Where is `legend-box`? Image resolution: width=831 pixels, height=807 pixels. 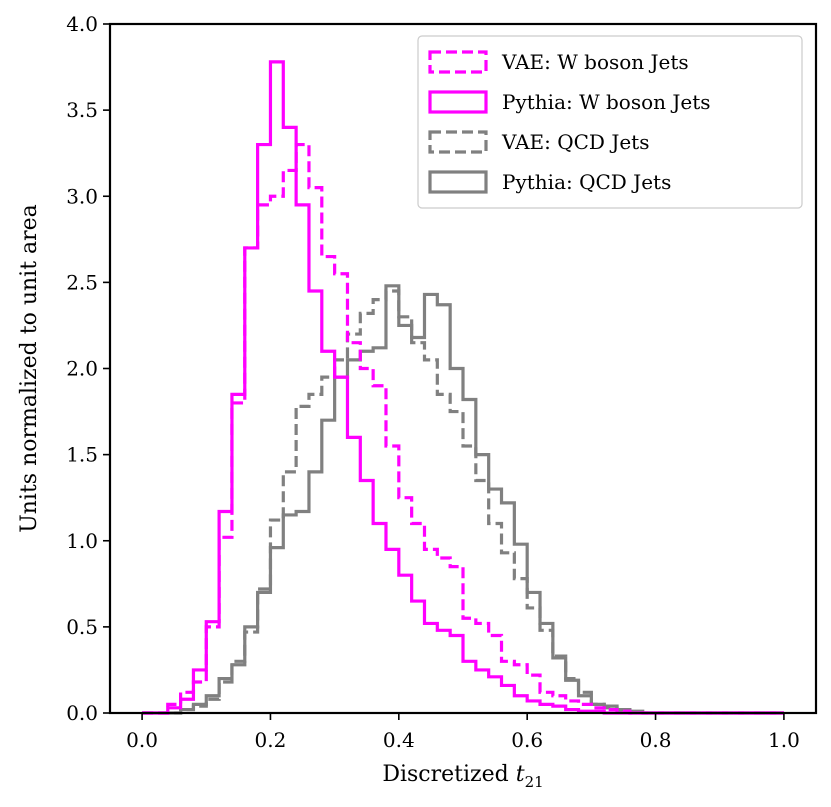
legend-box is located at coordinates (610, 122).